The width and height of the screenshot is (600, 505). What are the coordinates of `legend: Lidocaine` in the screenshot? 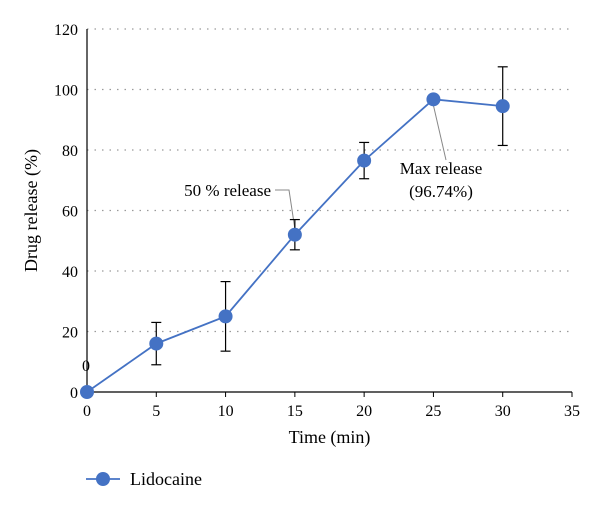 It's located at (144, 479).